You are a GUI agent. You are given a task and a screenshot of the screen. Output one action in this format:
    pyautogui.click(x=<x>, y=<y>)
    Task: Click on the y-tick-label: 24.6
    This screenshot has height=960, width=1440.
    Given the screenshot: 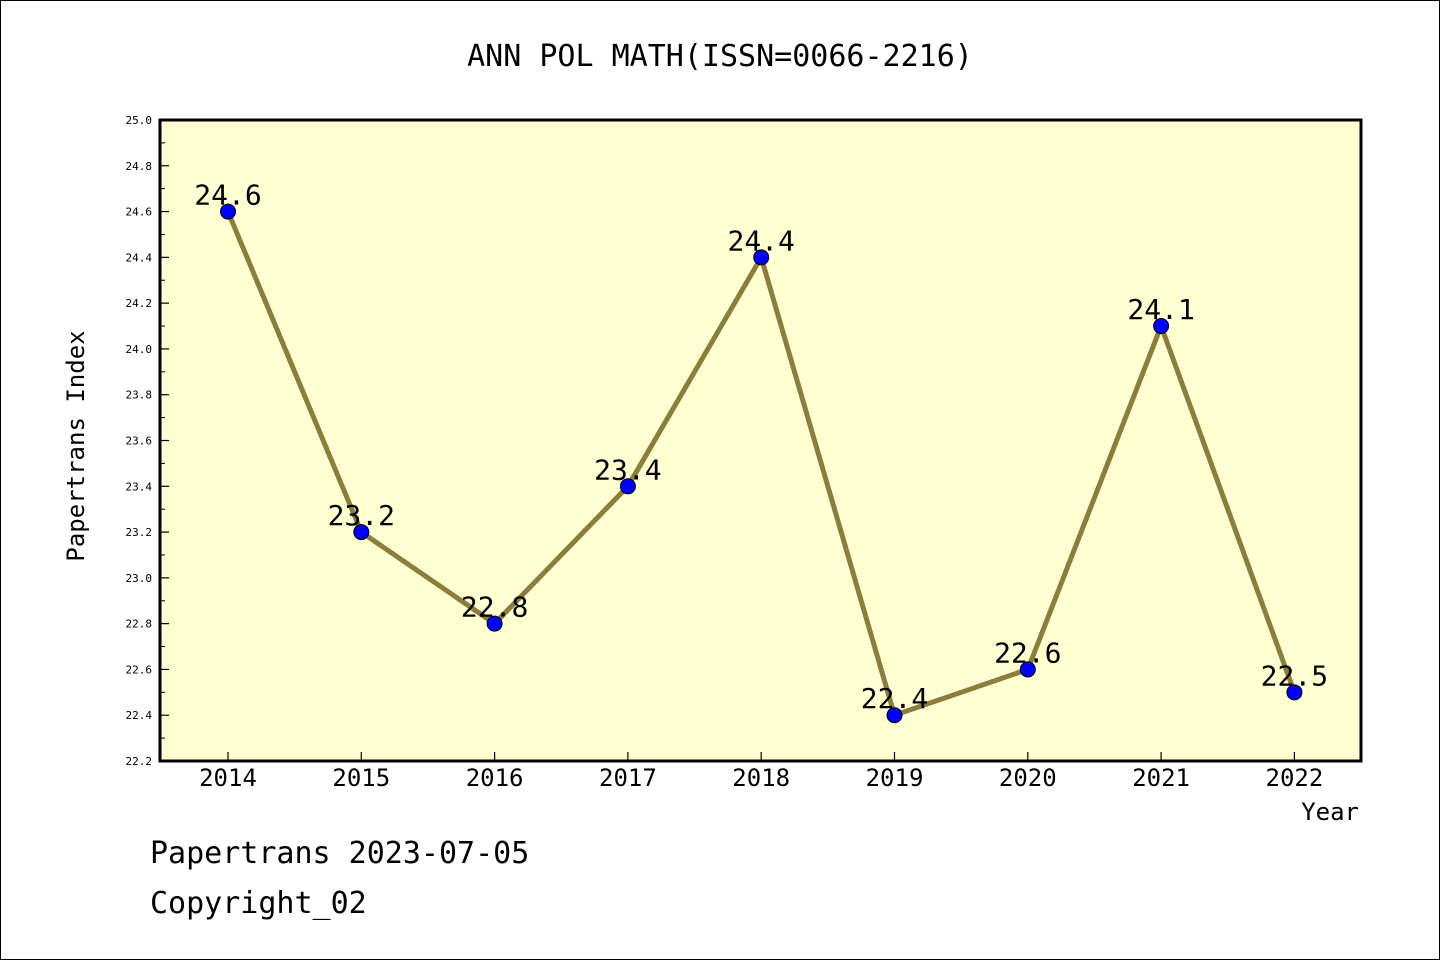 What is the action you would take?
    pyautogui.click(x=139, y=212)
    